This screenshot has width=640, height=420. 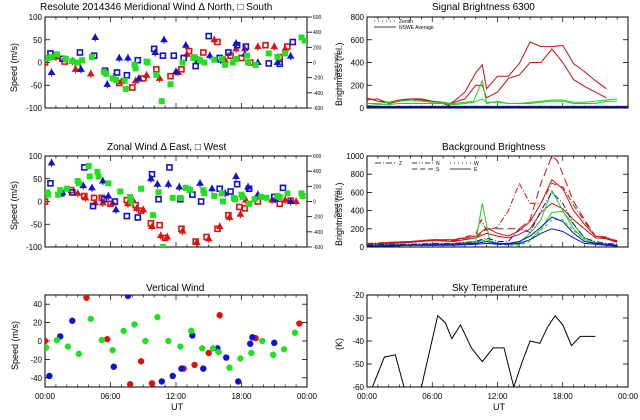 What do you see at coordinates (37, 40) in the screenshot?
I see `meridional-ytick-label: 50` at bounding box center [37, 40].